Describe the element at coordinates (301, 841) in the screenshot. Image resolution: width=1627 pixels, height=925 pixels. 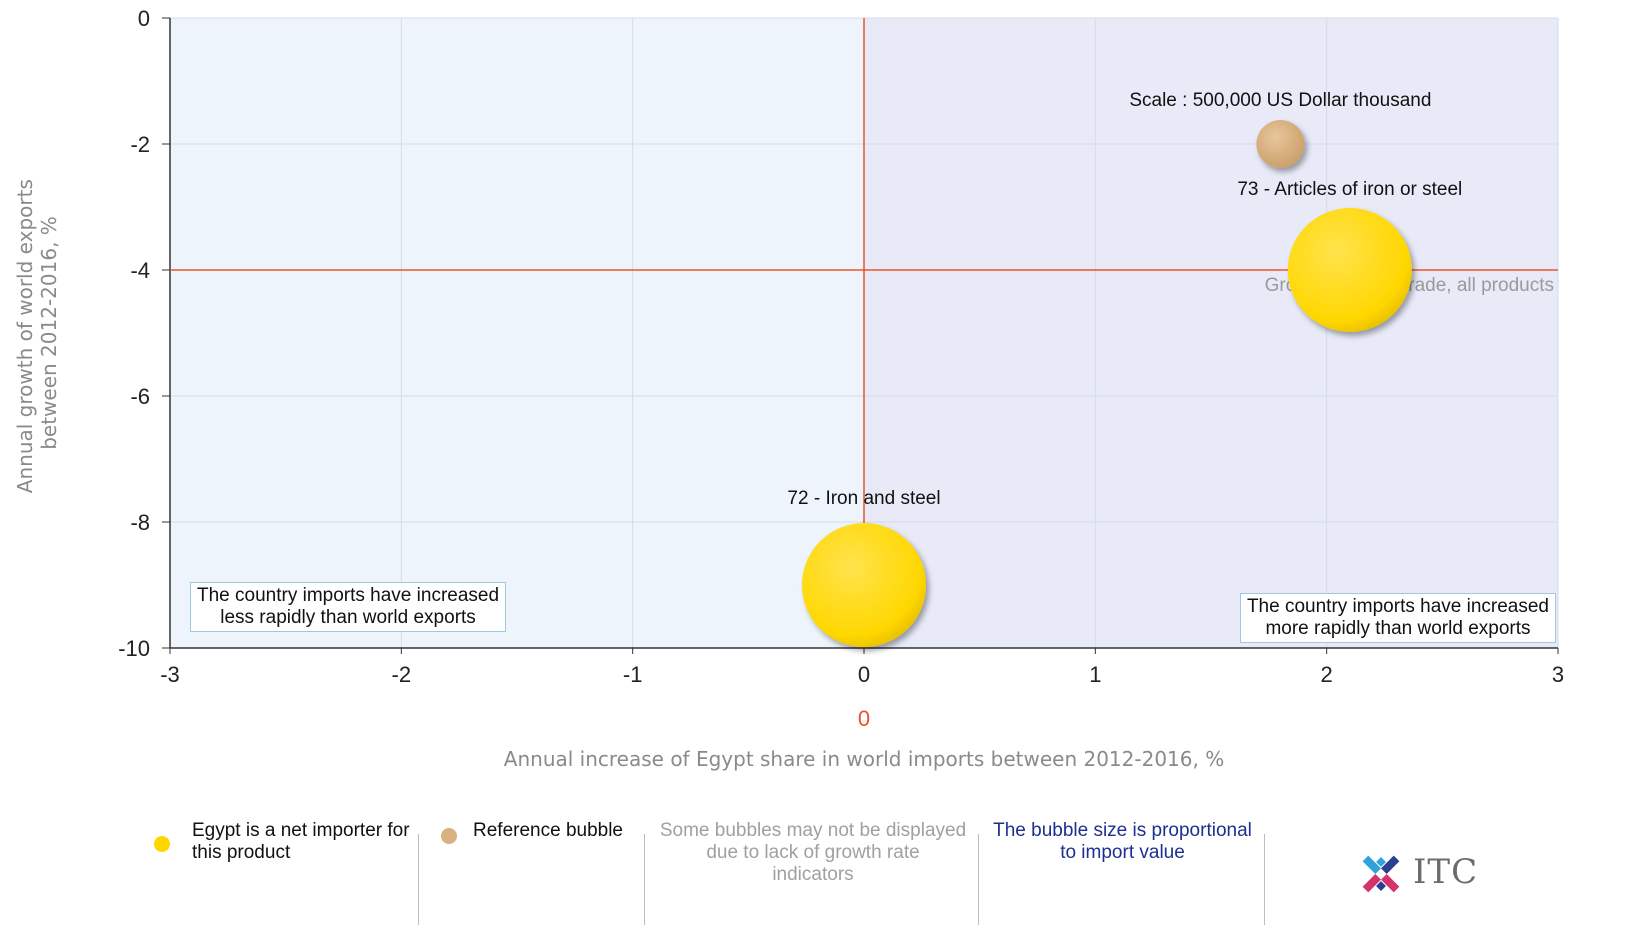
I see `legend-net-importer-text: Egypt is a net importer for this product` at that location.